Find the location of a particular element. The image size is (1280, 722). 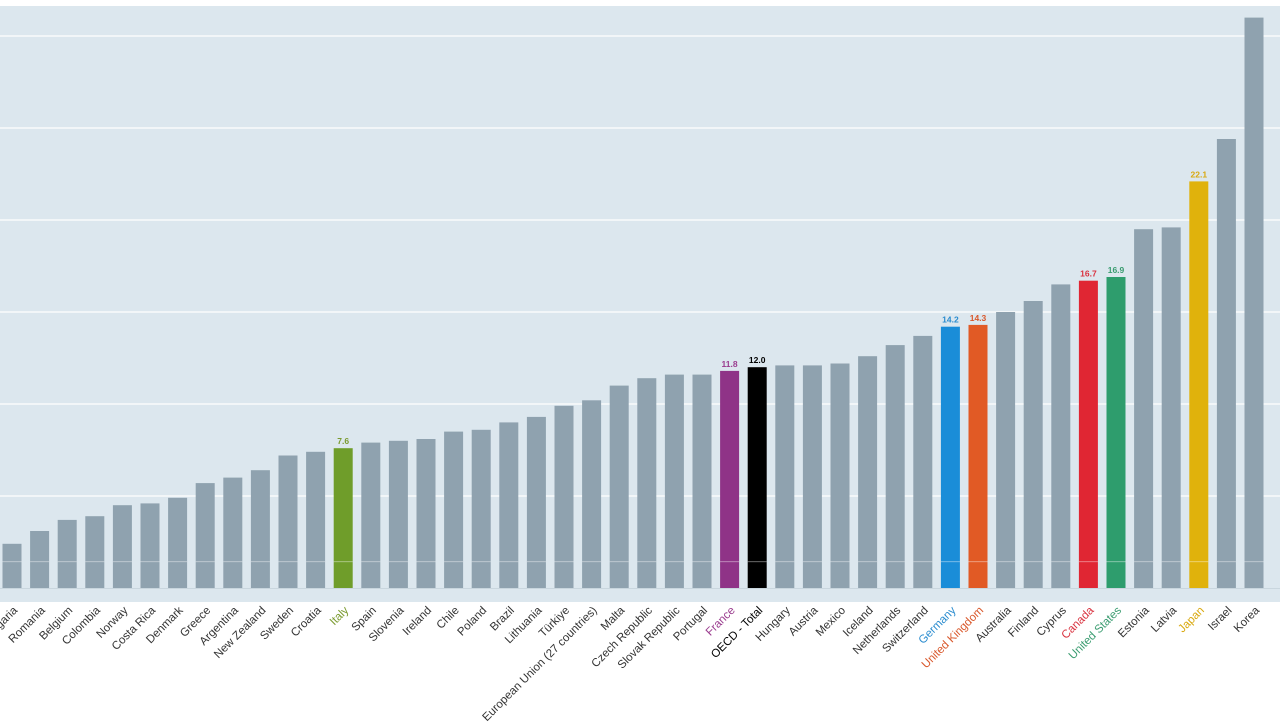

bar-base-band is located at coordinates (640, 575).